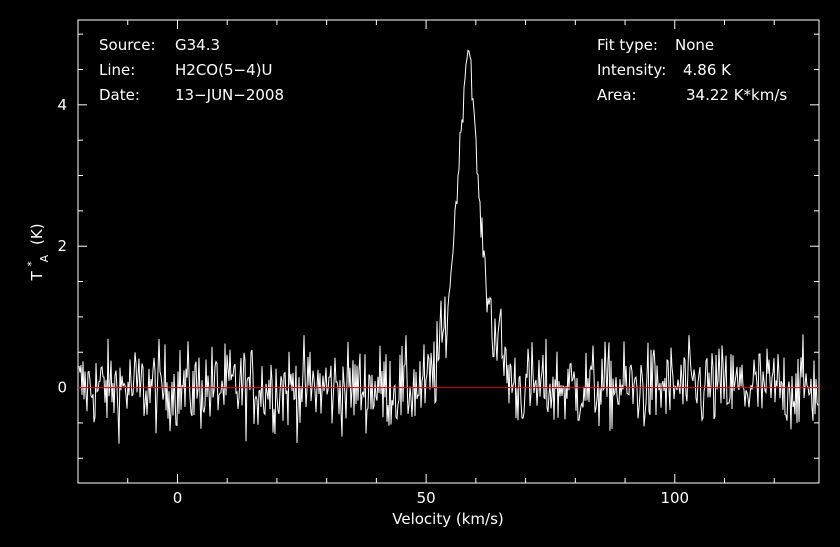  Describe the element at coordinates (707, 70) in the screenshot. I see `intensity-value: 4.86 K` at that location.